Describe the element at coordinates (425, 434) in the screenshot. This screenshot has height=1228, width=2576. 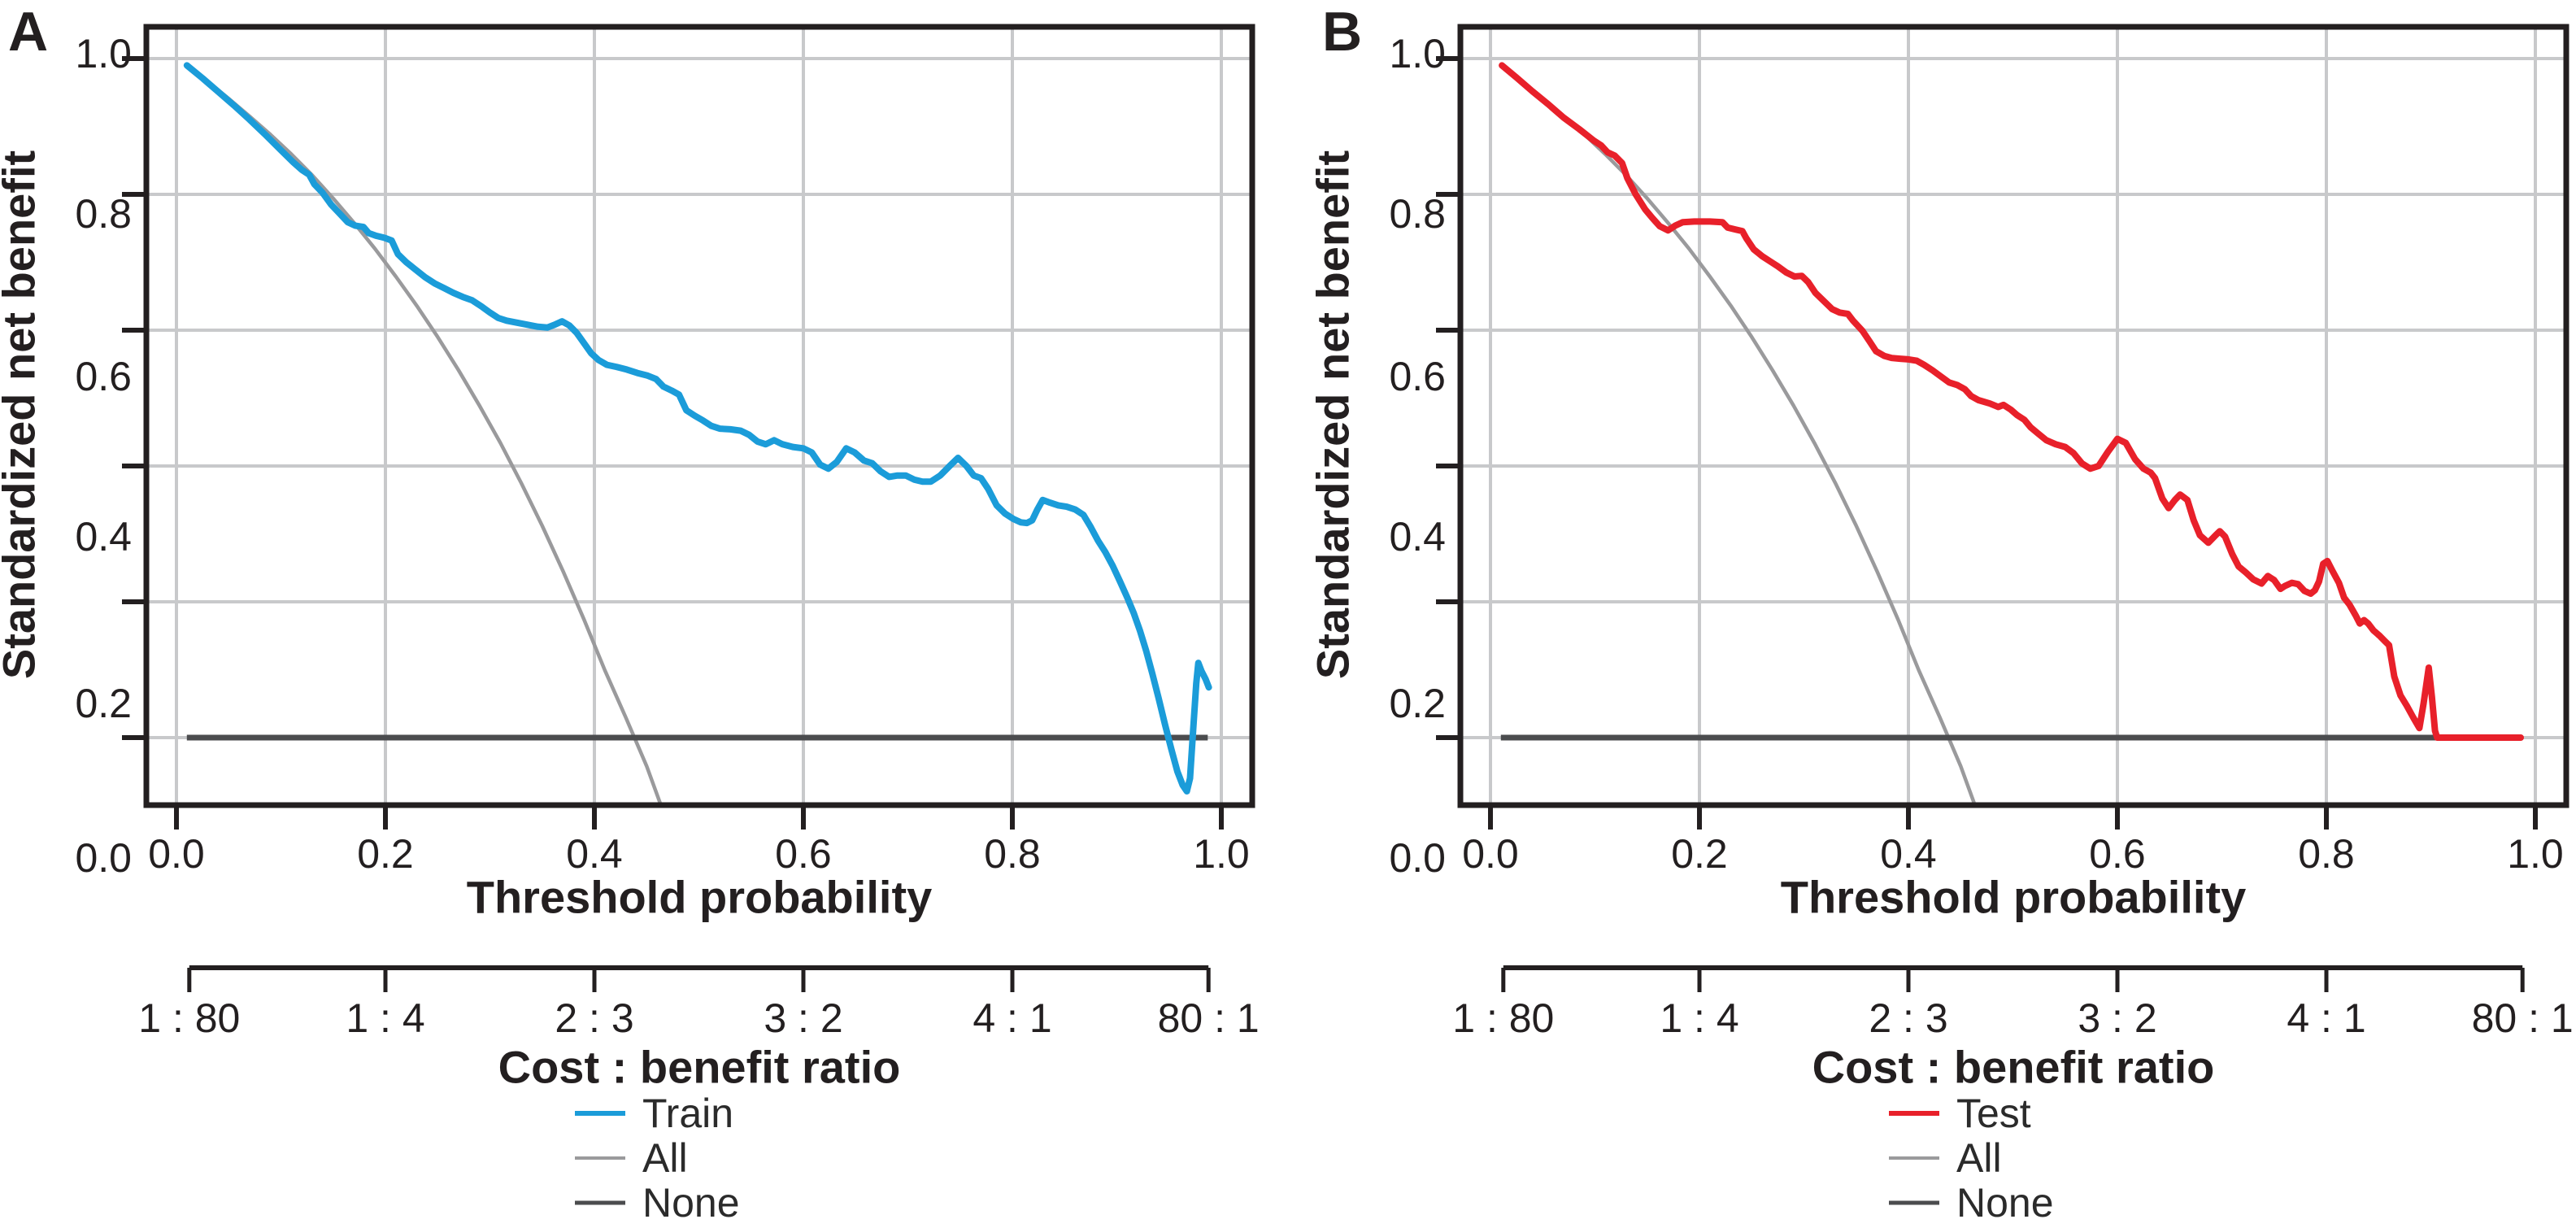
I see `all-curve` at that location.